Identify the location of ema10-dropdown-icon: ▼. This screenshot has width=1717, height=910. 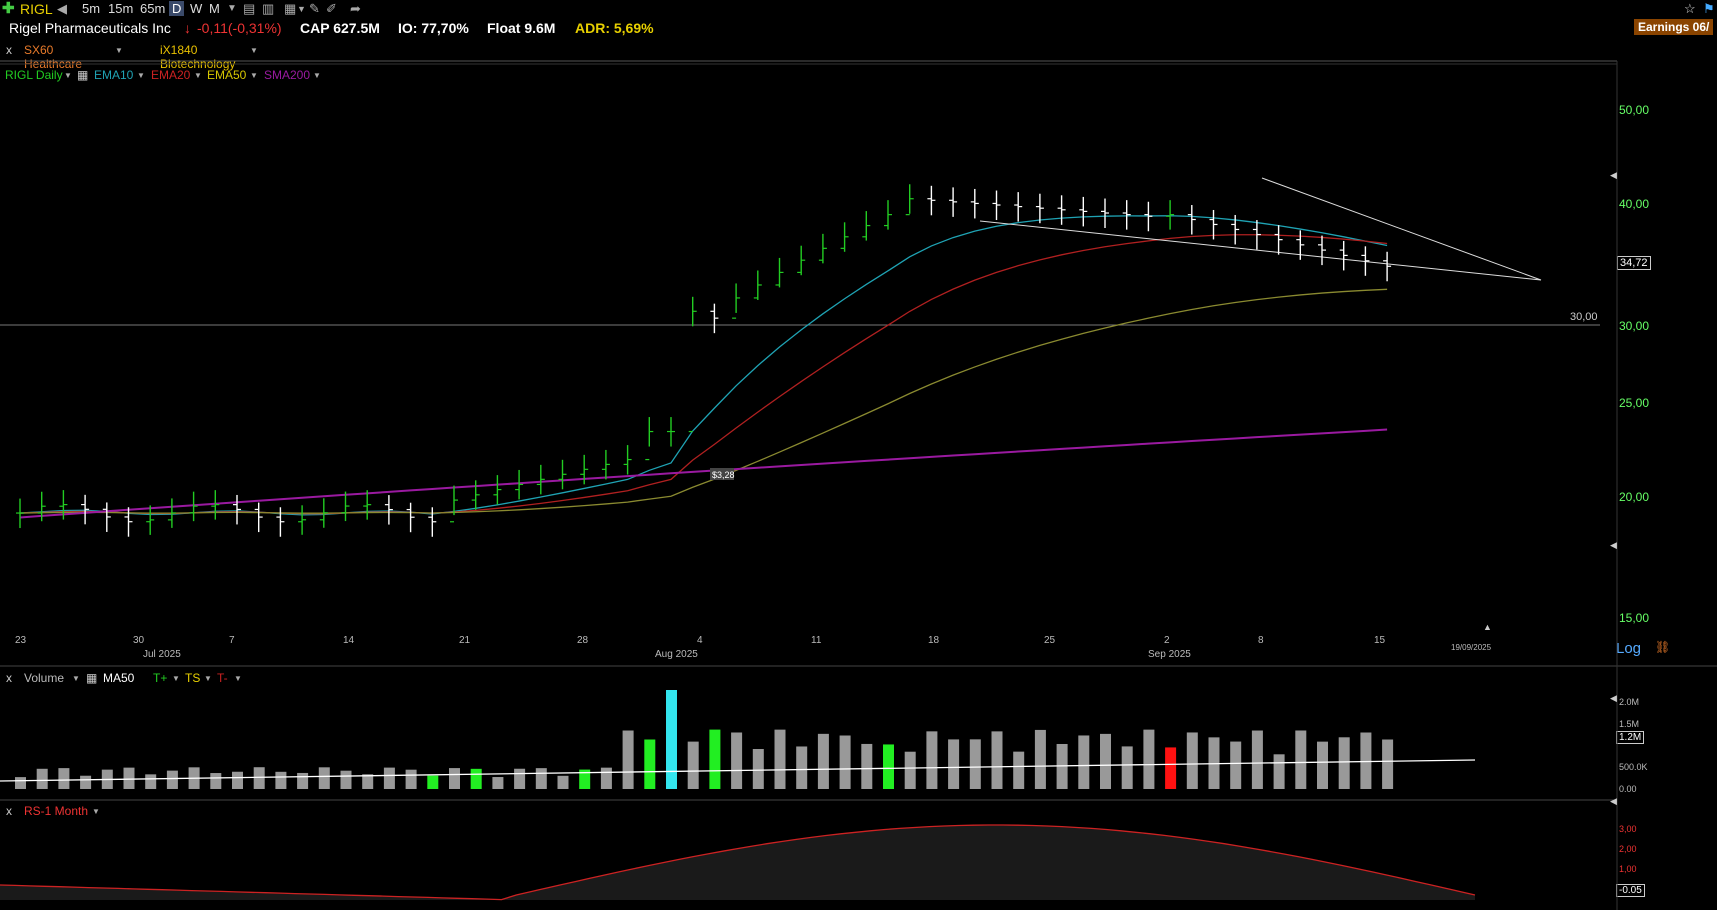
(141, 75).